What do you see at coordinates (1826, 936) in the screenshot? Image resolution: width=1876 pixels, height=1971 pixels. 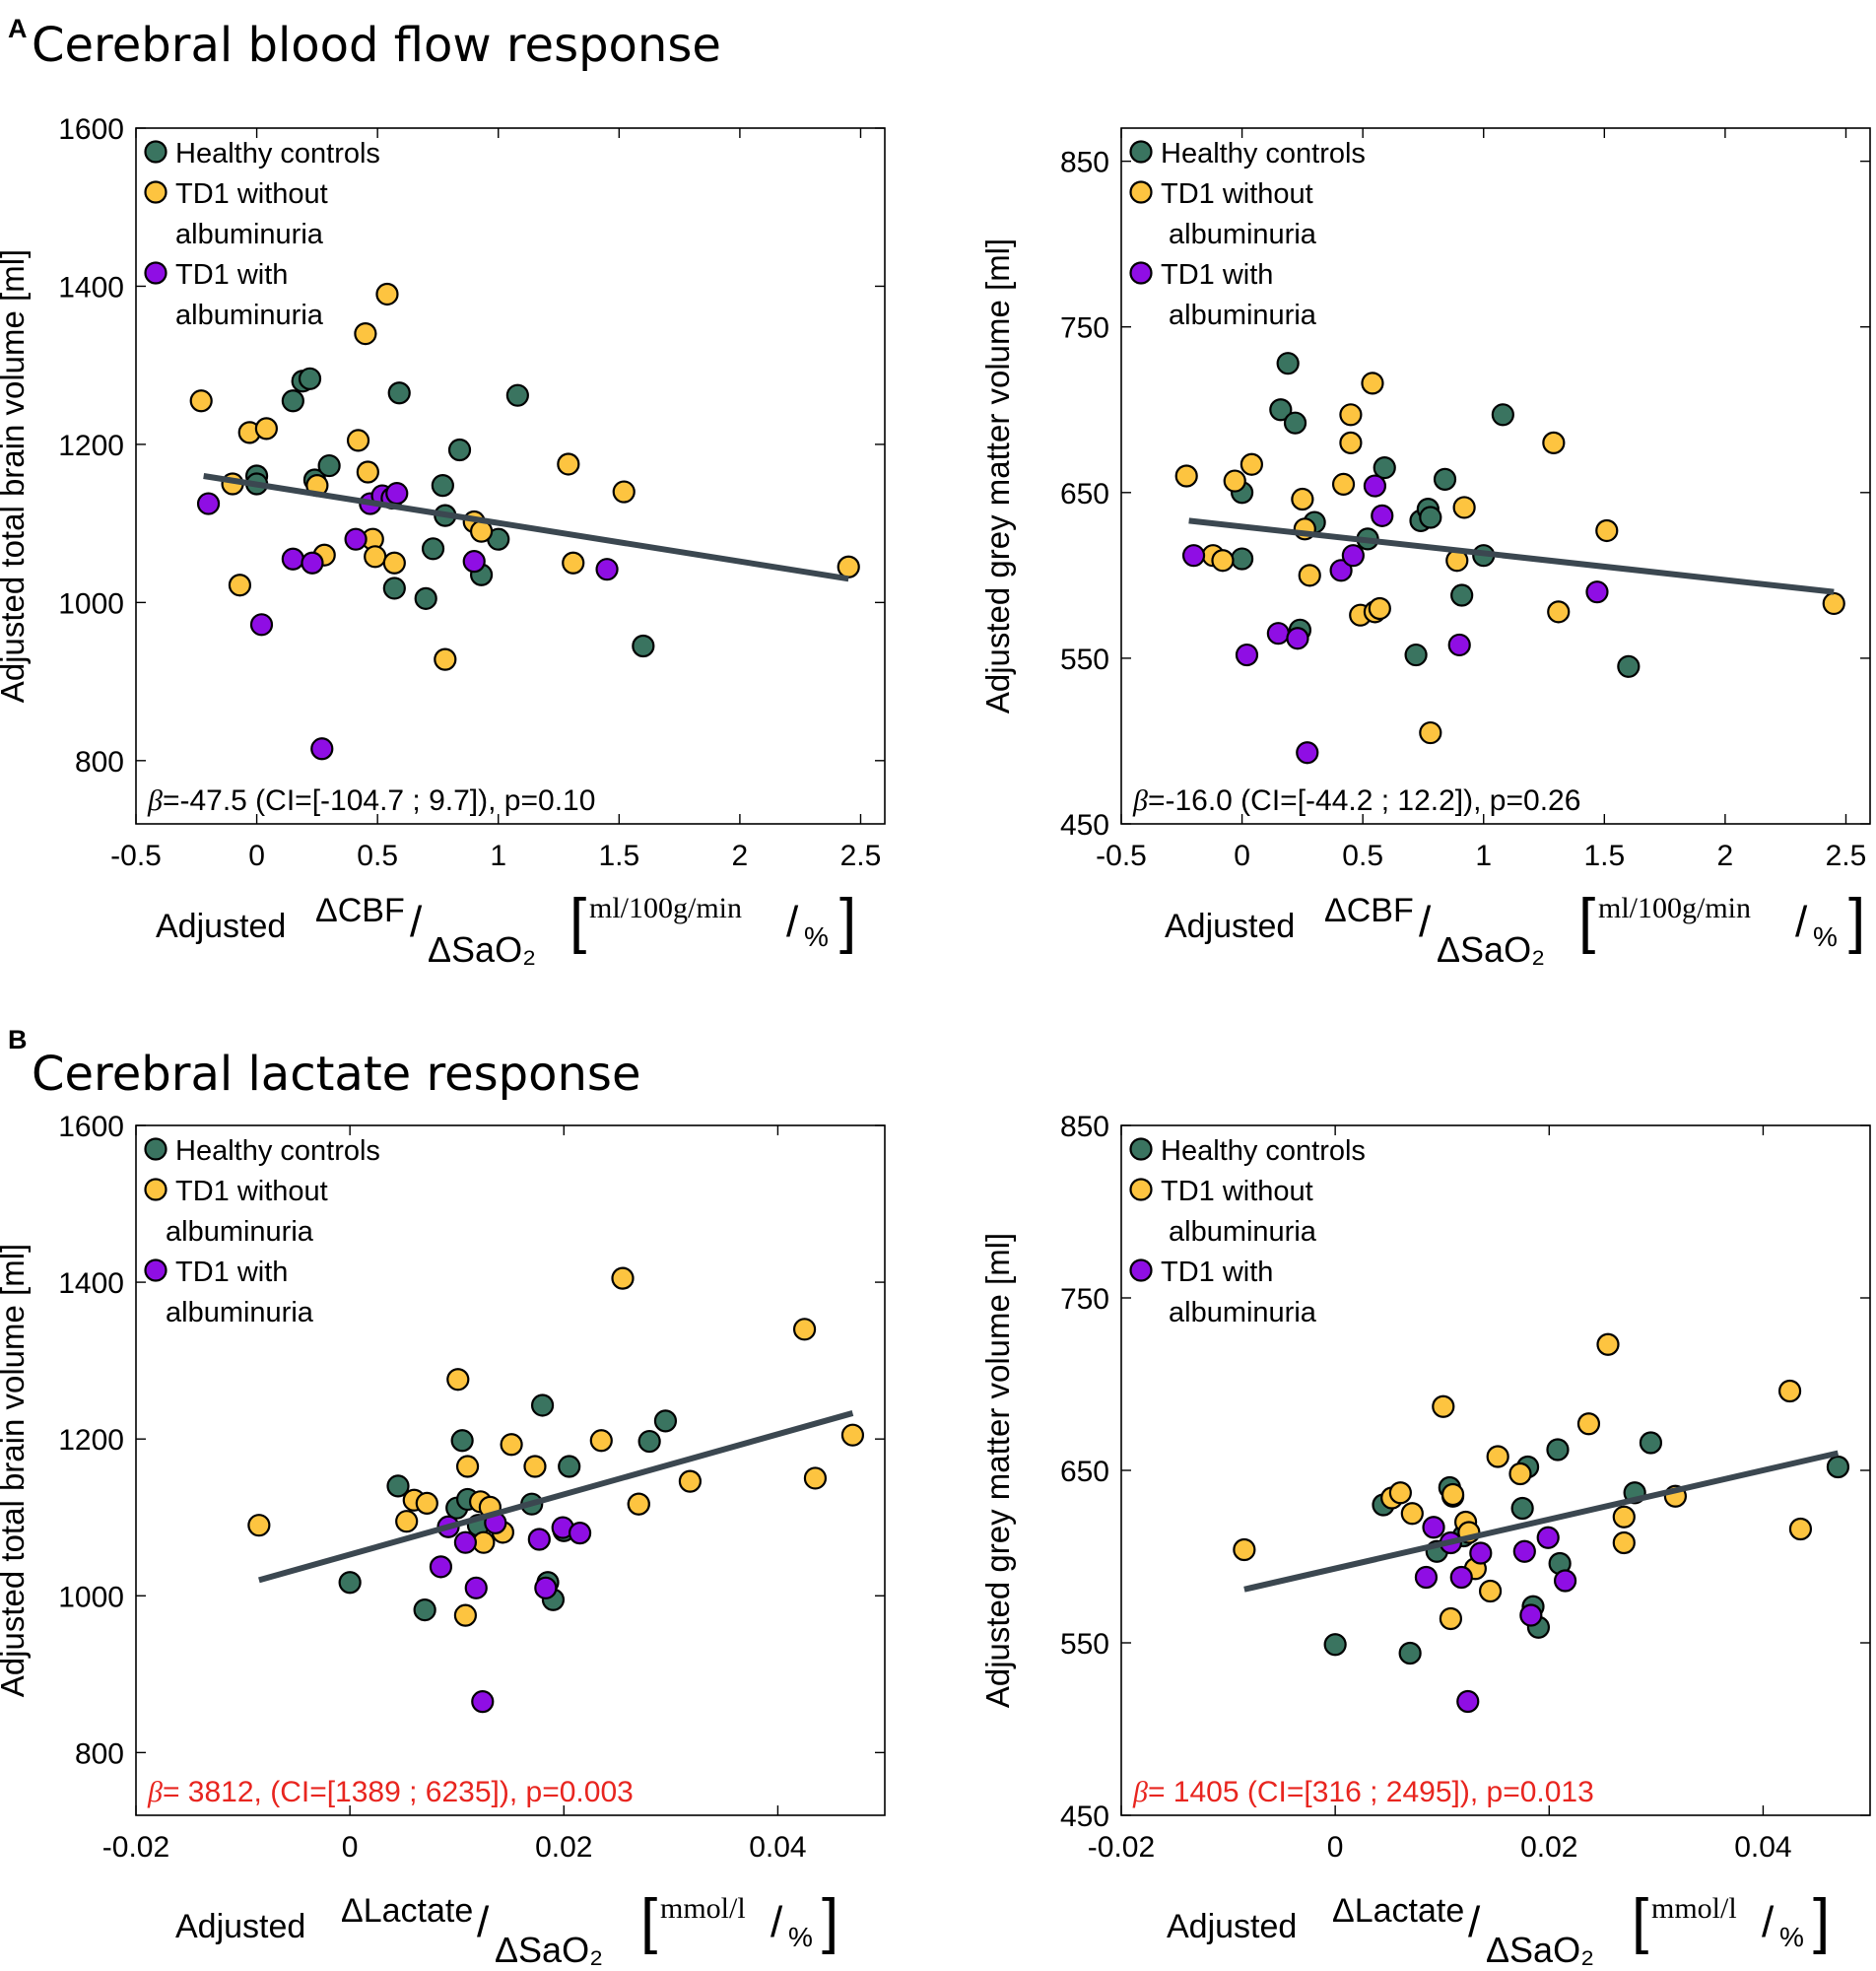 I see `xlabel-unit-den: %` at bounding box center [1826, 936].